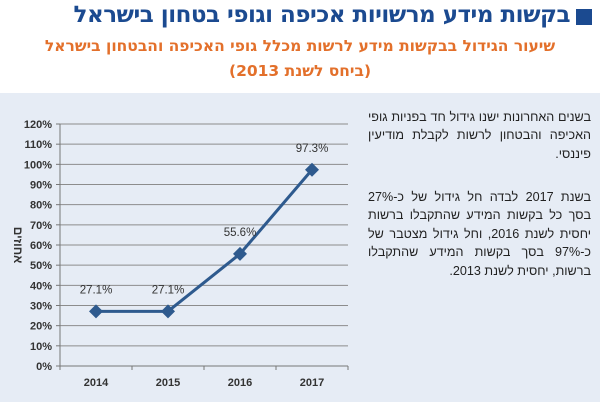 This screenshot has height=402, width=600. I want to click on y-tick-label: 30%, so click(41, 307).